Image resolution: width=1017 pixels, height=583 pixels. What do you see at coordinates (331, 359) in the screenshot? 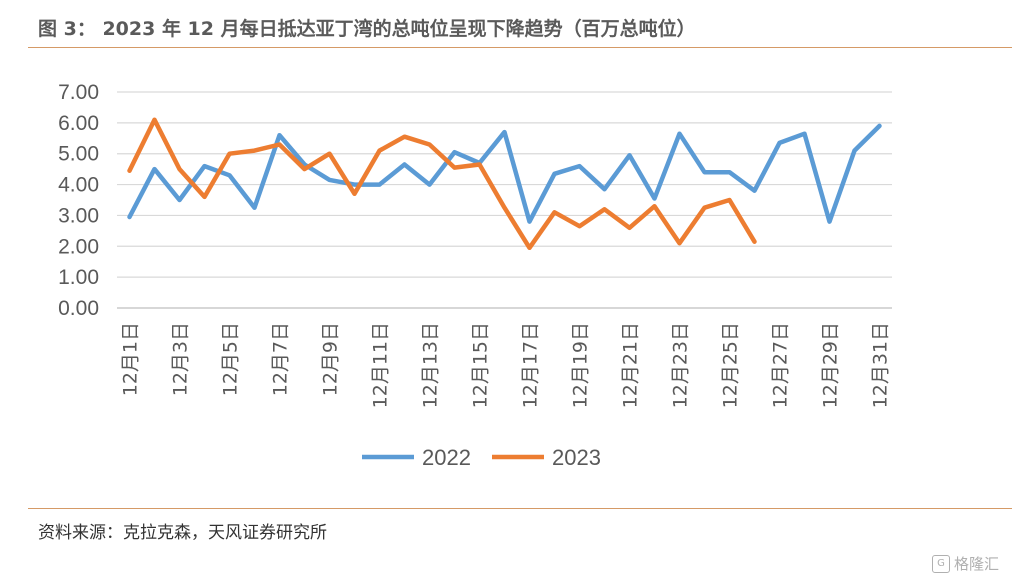
I see `x-tick-label: 12月9日` at bounding box center [331, 359].